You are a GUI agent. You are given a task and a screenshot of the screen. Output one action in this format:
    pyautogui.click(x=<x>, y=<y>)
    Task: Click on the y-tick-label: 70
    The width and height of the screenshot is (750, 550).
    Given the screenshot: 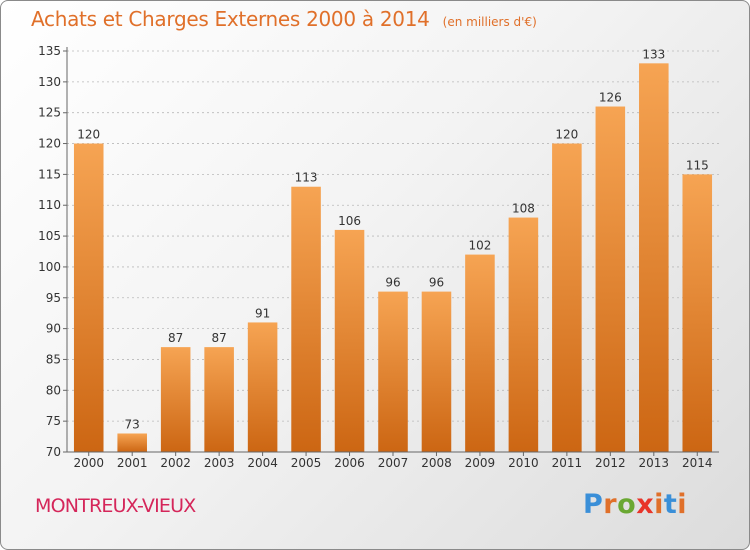 What is the action you would take?
    pyautogui.click(x=53, y=452)
    